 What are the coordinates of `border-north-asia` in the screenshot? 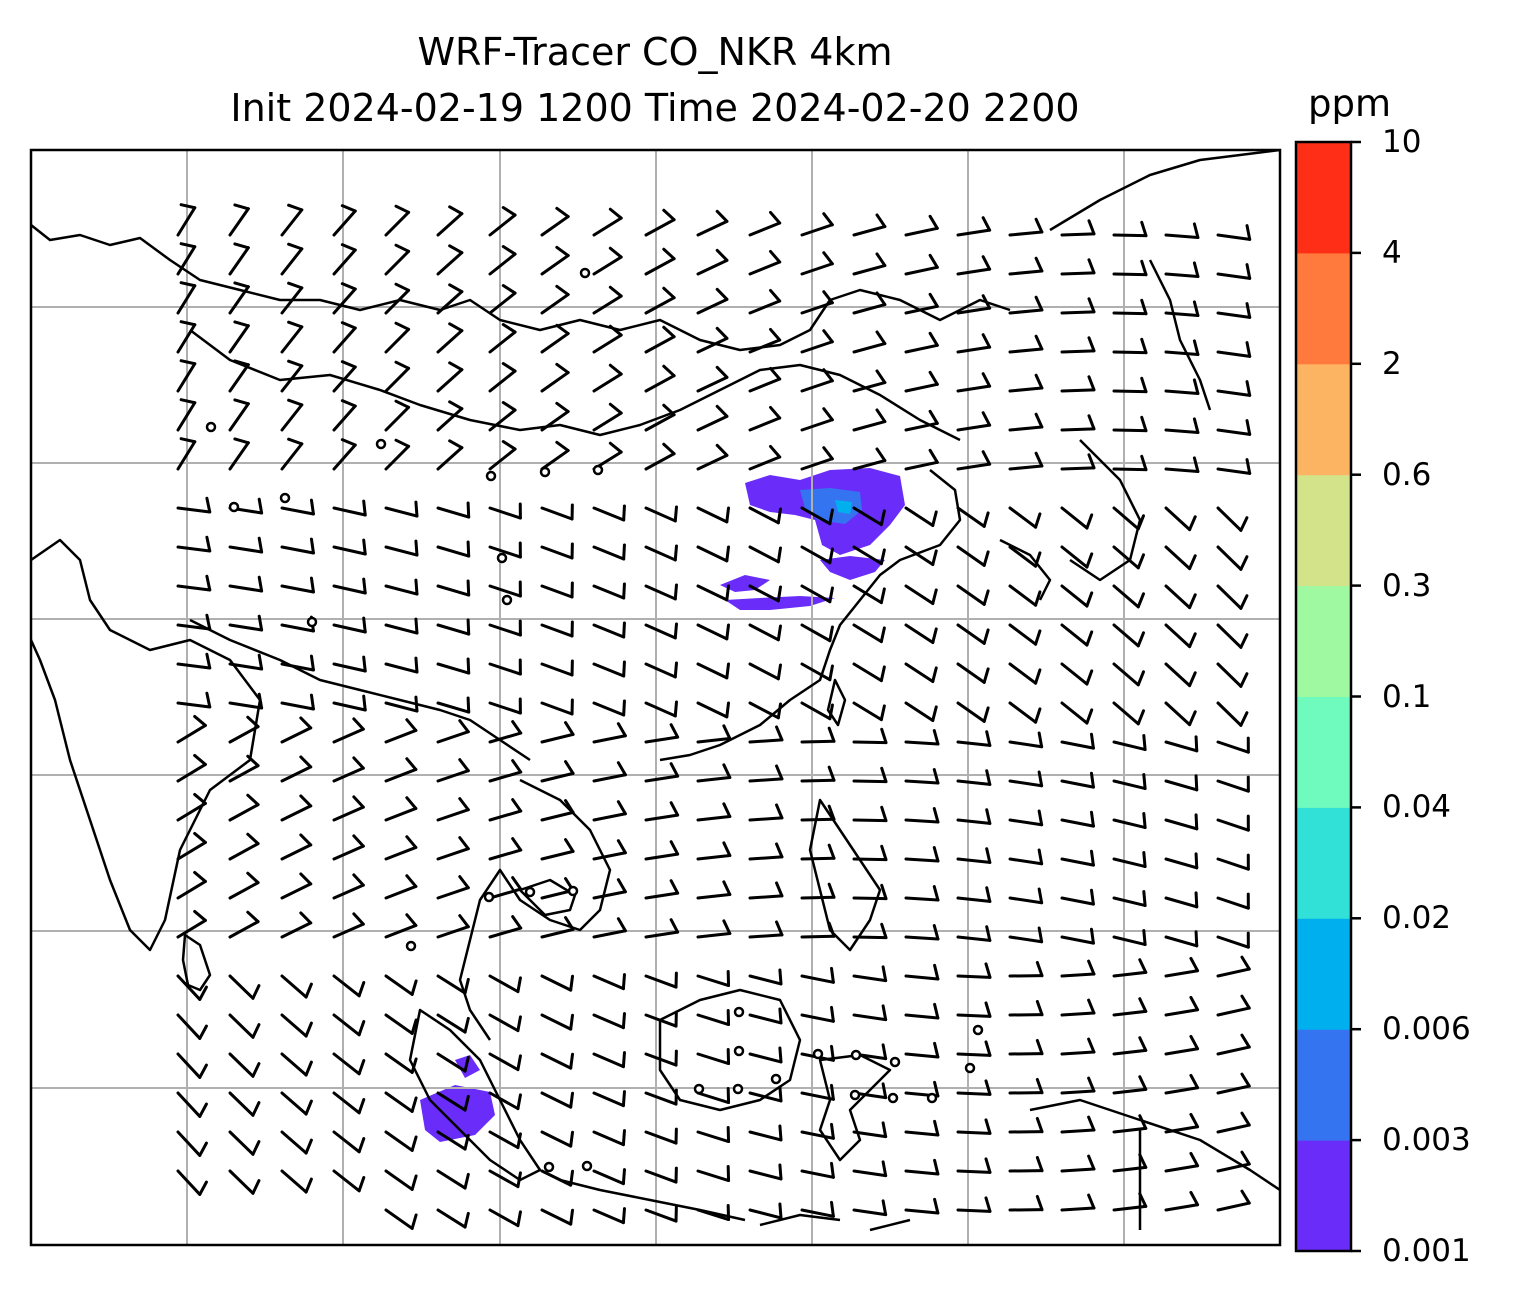 It's located at (521, 288).